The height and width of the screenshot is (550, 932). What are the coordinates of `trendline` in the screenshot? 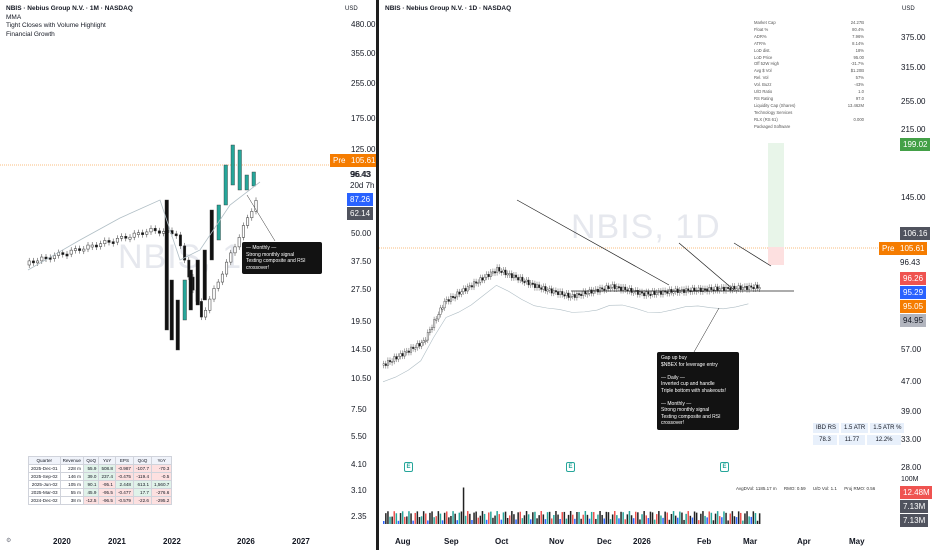 It's located at (706, 266).